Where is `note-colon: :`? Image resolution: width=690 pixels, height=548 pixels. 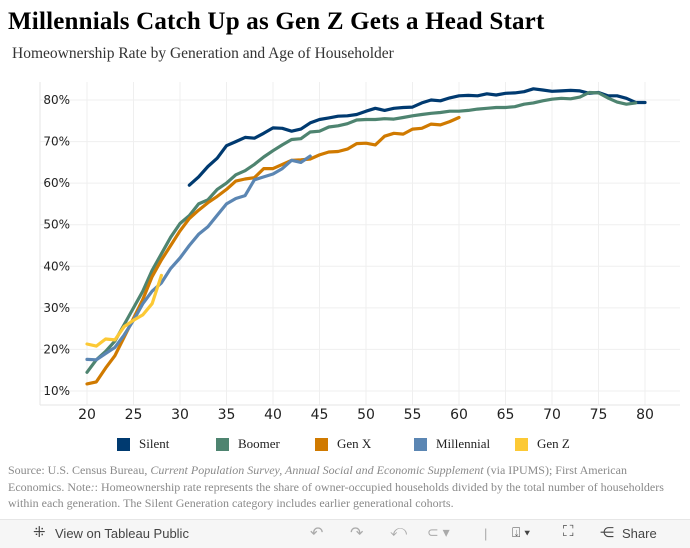 note-colon: : is located at coordinates (92, 486).